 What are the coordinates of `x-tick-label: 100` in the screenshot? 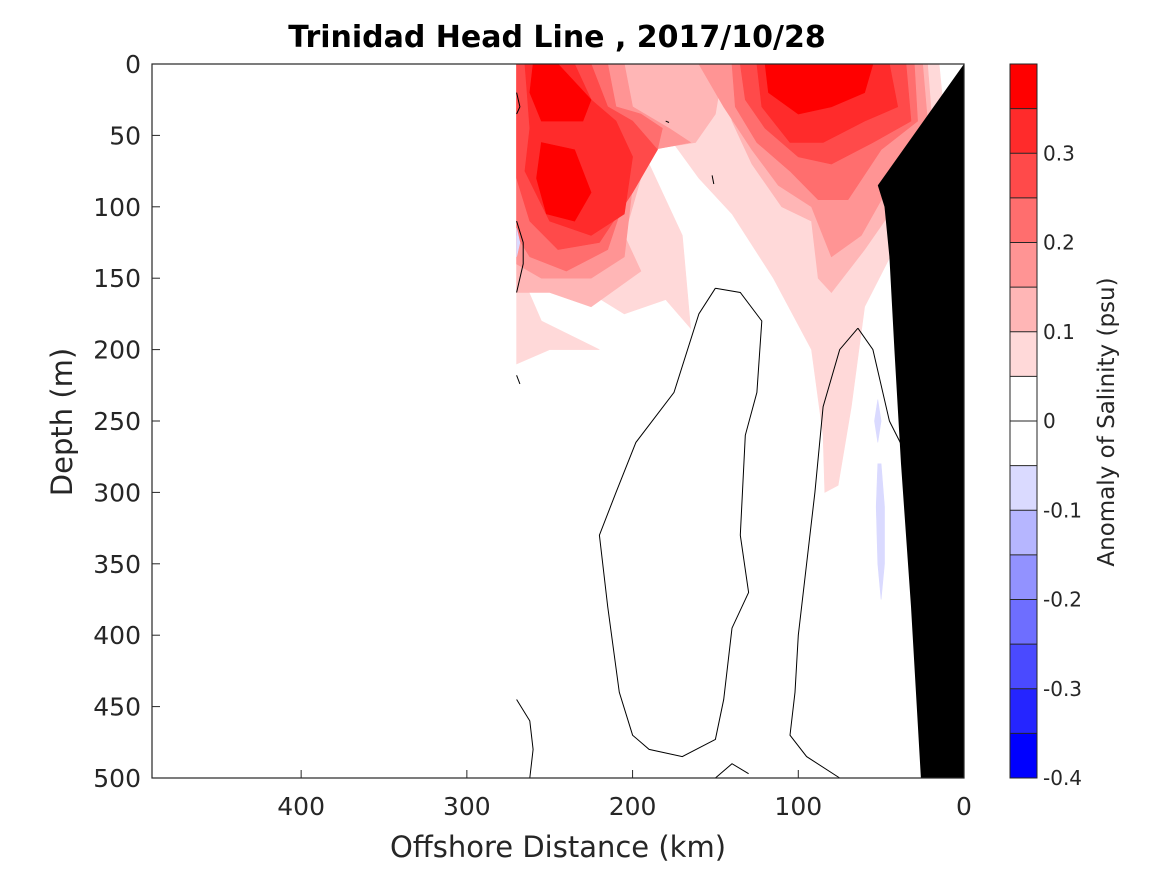 It's located at (798, 806).